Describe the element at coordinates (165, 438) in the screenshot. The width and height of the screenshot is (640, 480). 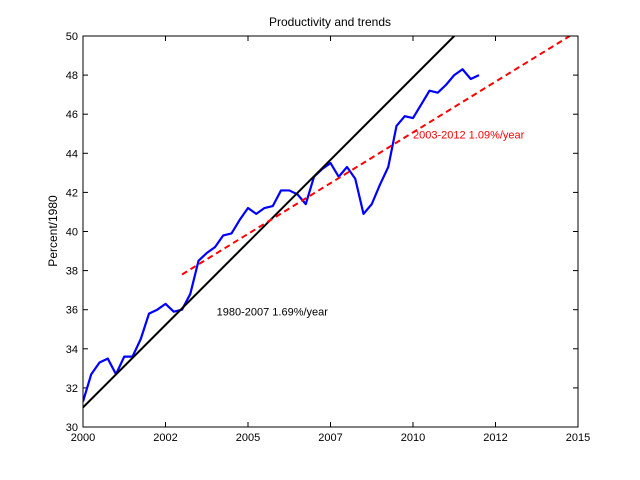
I see `x-tick-label: 2002` at that location.